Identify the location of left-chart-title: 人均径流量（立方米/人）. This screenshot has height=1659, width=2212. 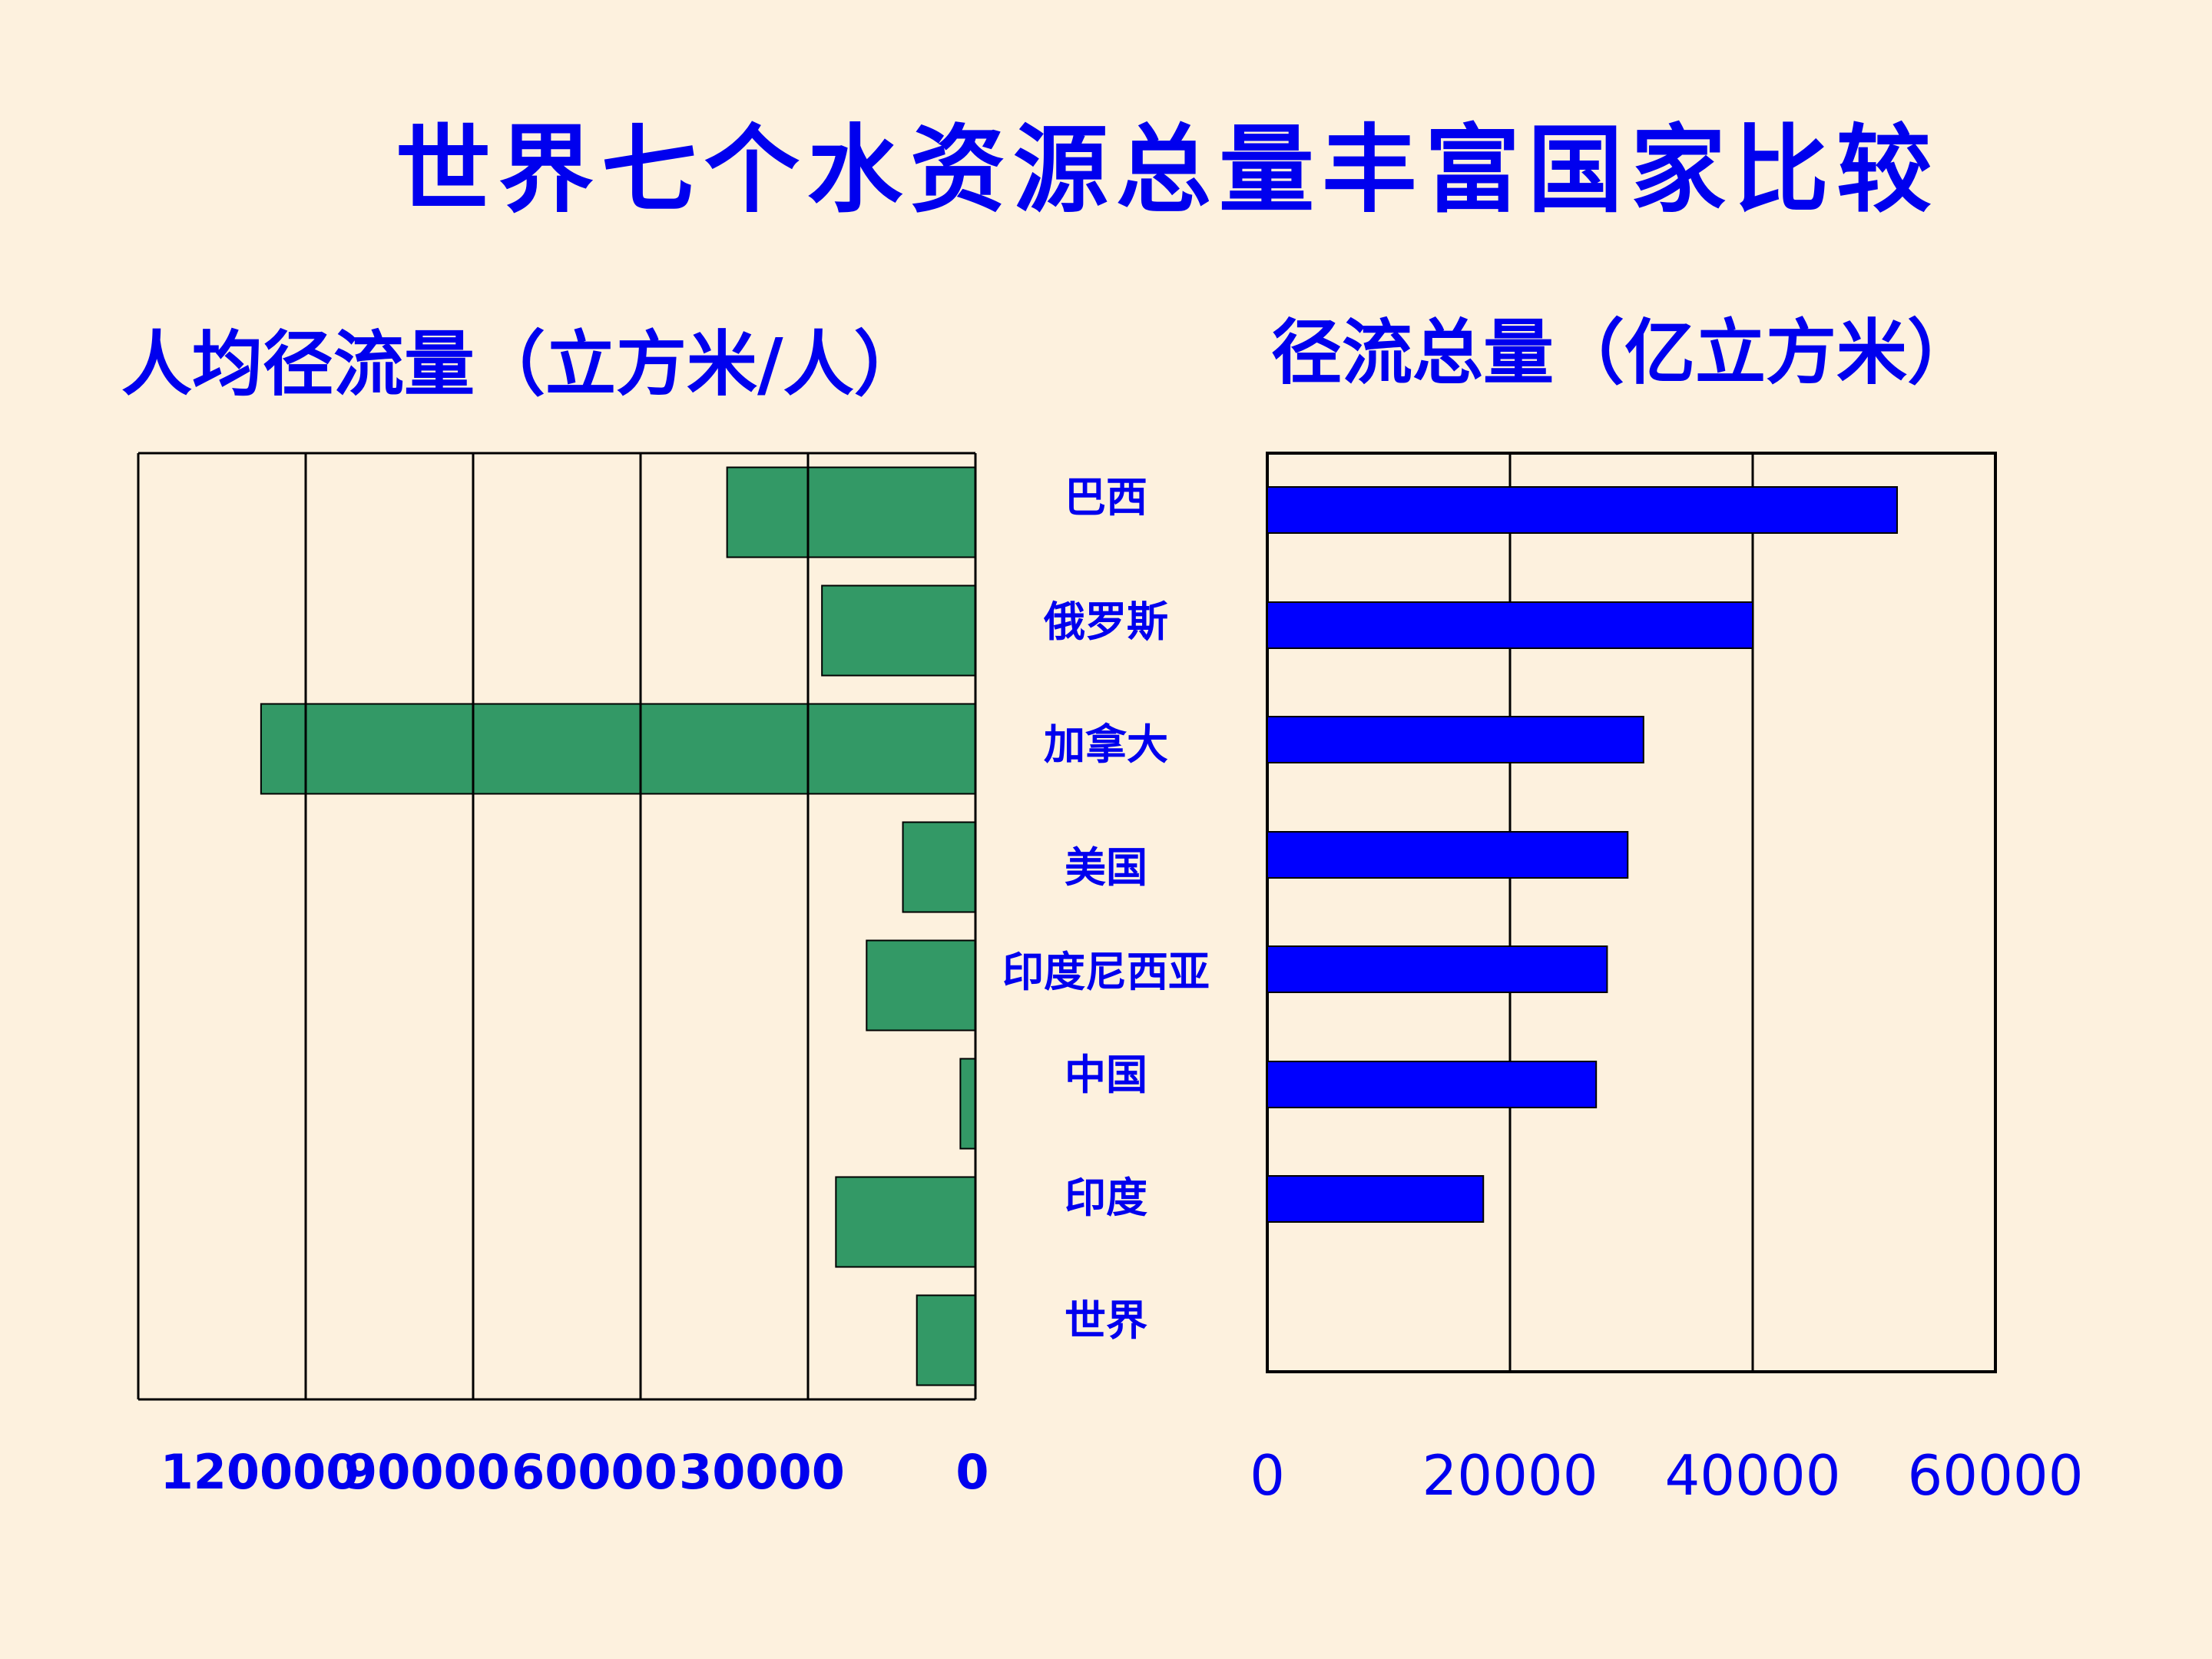
(523, 365).